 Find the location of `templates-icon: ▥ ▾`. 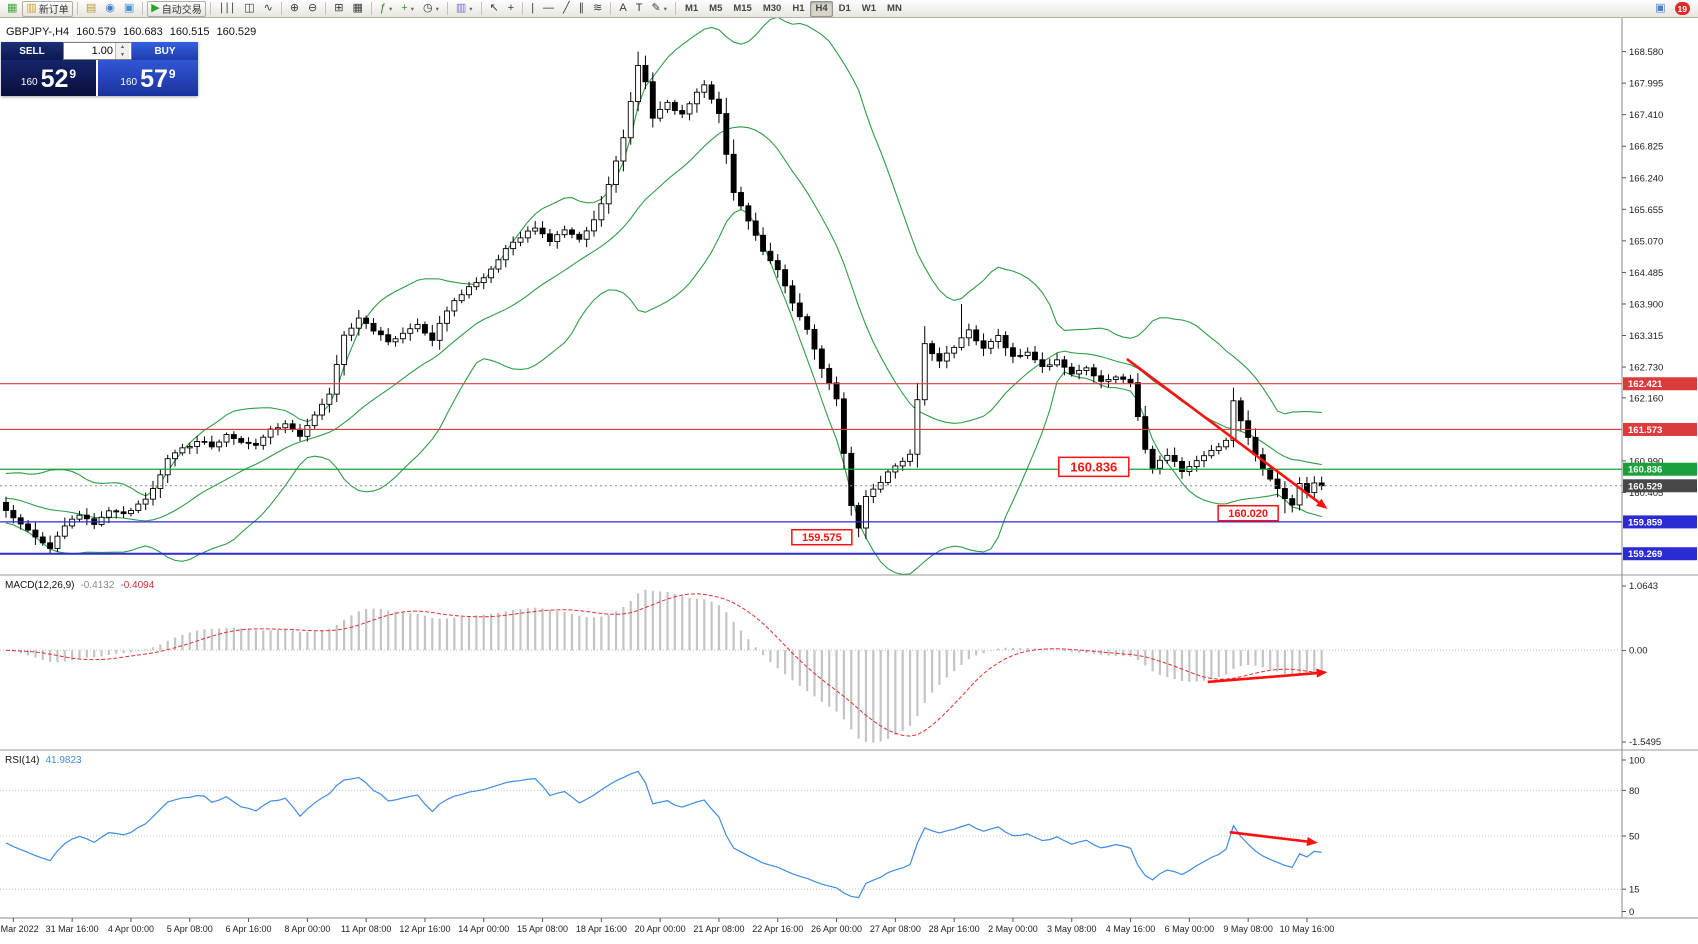

templates-icon: ▥ ▾ is located at coordinates (464, 9).